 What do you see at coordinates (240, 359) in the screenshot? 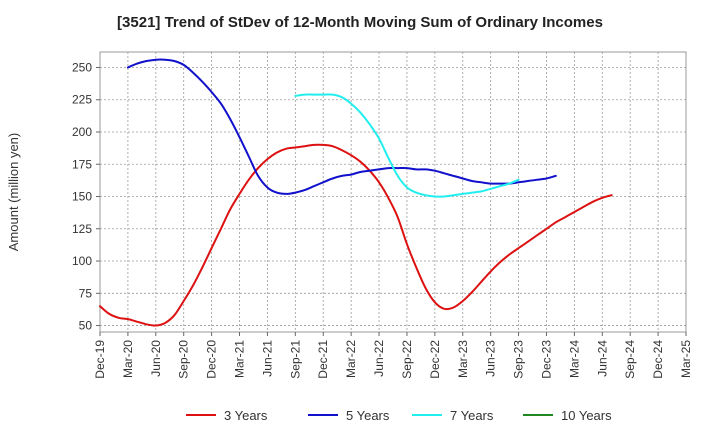
I see `x-tick-label: Mar-21` at bounding box center [240, 359].